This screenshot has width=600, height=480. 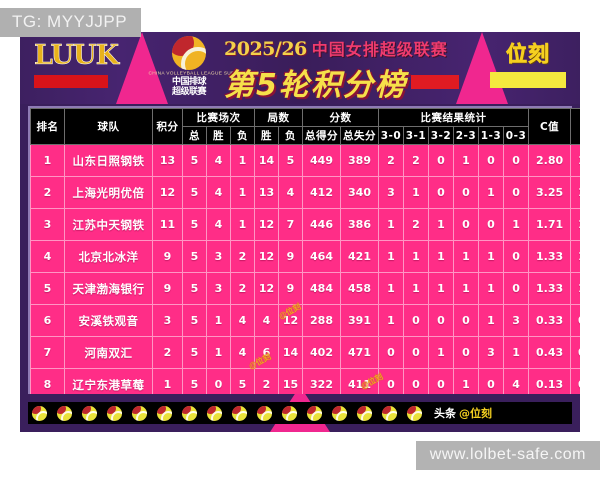 I want to click on poster-title-block: 2025/26 中国女排超级联赛 第5轮积分榜, so click(x=344, y=70).